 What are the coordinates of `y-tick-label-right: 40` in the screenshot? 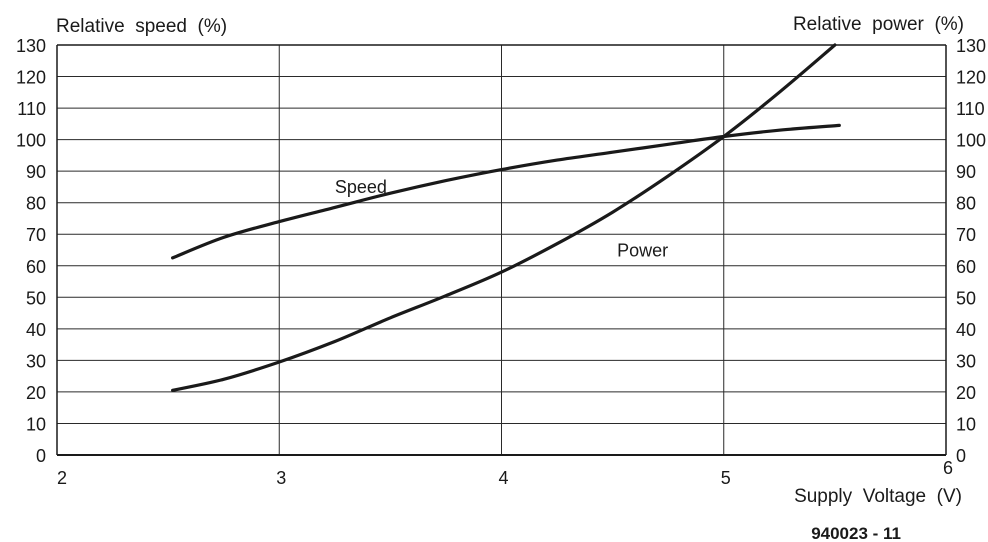 It's located at (966, 330).